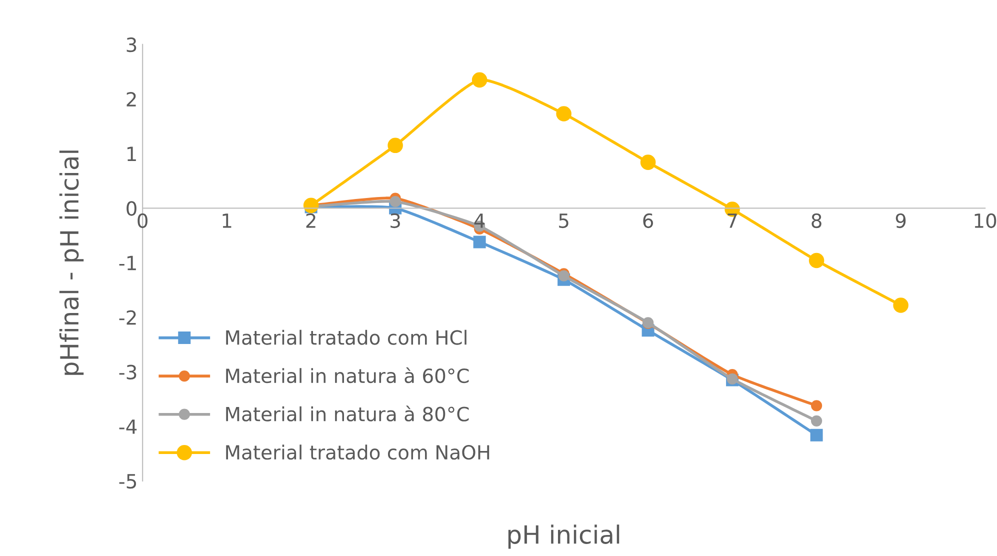  I want to click on y-tick-label: 3, so click(131, 44).